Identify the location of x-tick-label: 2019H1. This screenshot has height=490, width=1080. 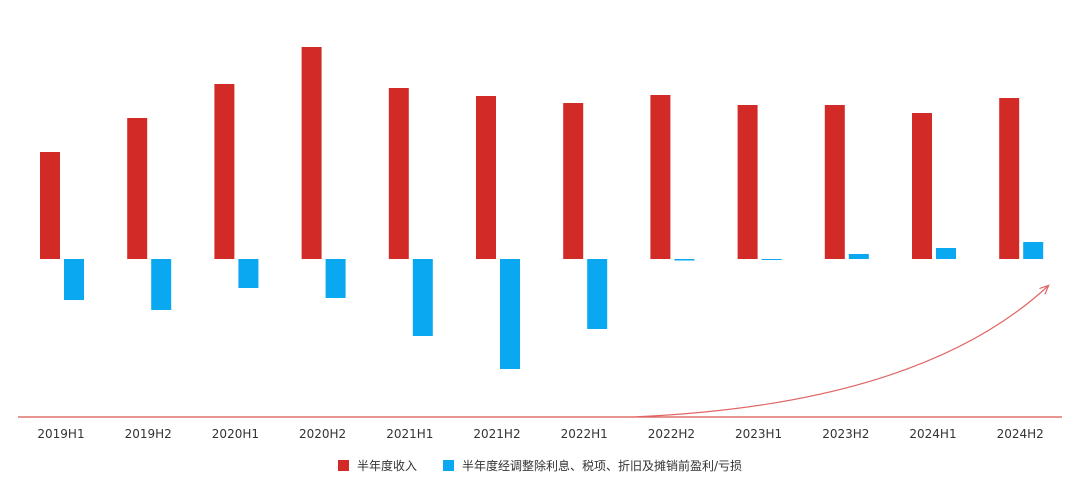
(60, 434).